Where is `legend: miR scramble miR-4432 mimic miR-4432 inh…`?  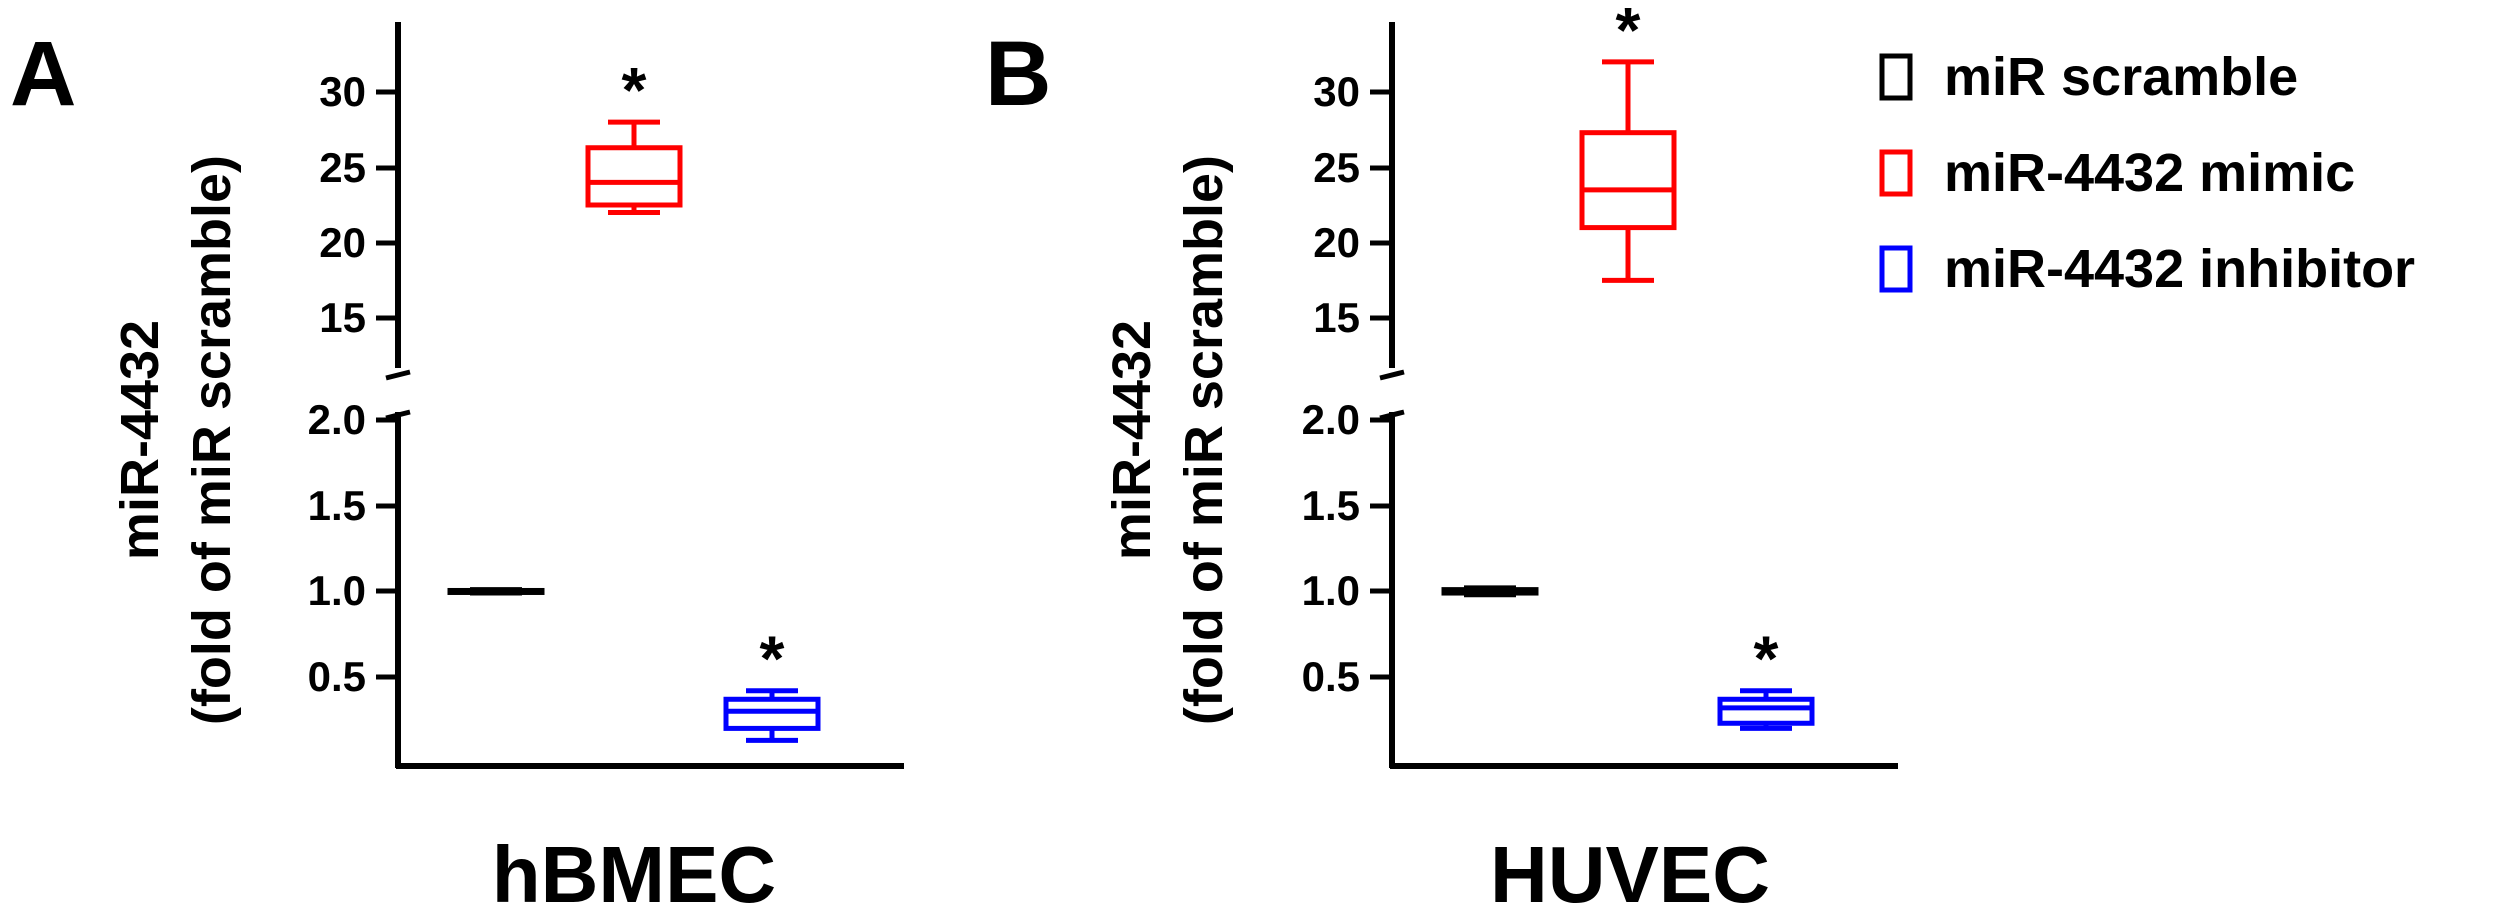 legend: miR scramble miR-4432 mimic miR-4432 inh… is located at coordinates (2147, 173).